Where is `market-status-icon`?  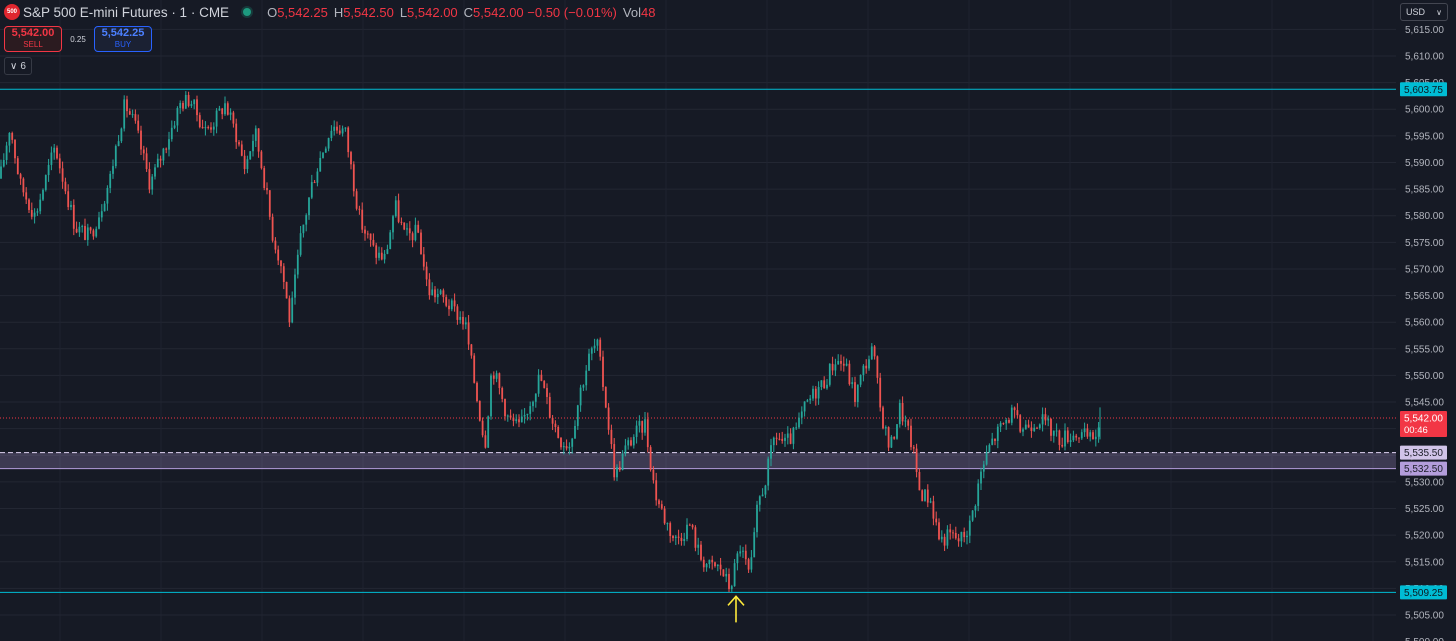
market-status-icon is located at coordinates (247, 12).